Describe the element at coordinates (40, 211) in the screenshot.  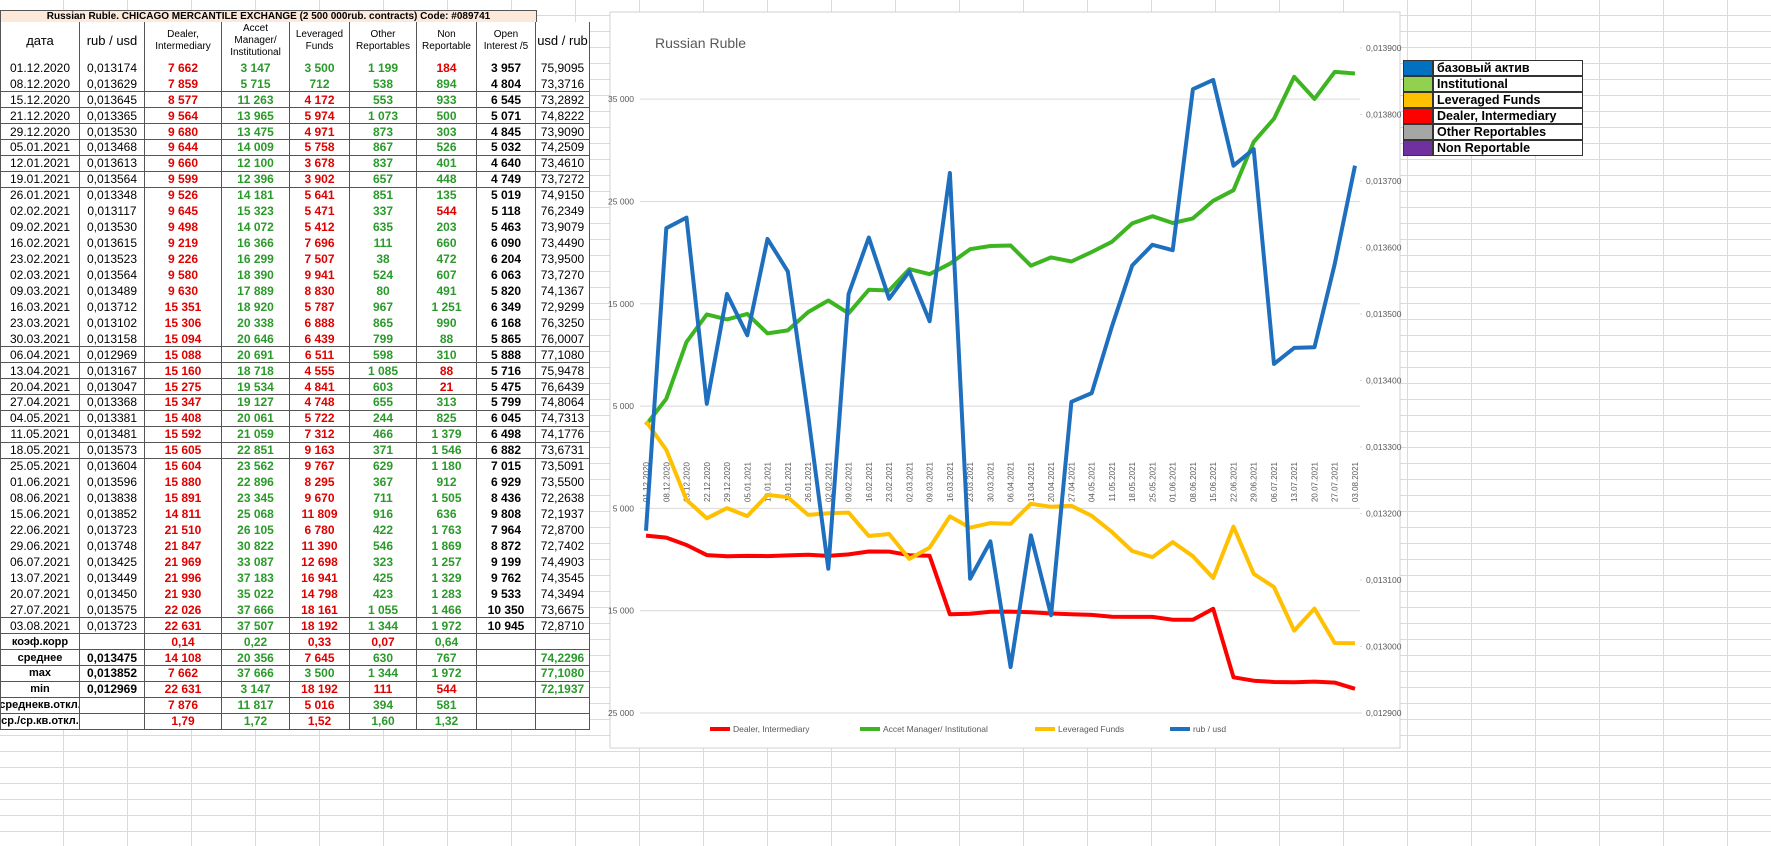
I see `table-cell: 02.02.2021` at that location.